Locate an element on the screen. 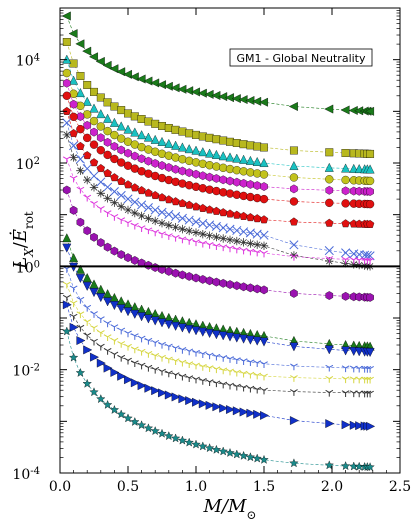  x-tick-label: 0.5 is located at coordinates (128, 487).